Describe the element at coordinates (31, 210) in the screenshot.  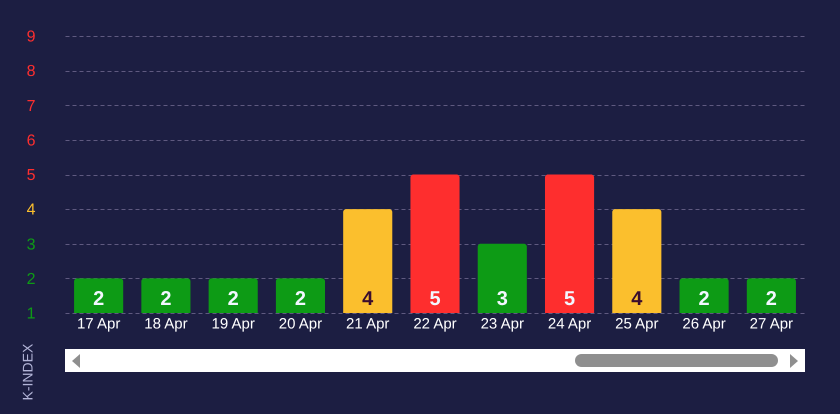
I see `y-tick-label: 4` at that location.